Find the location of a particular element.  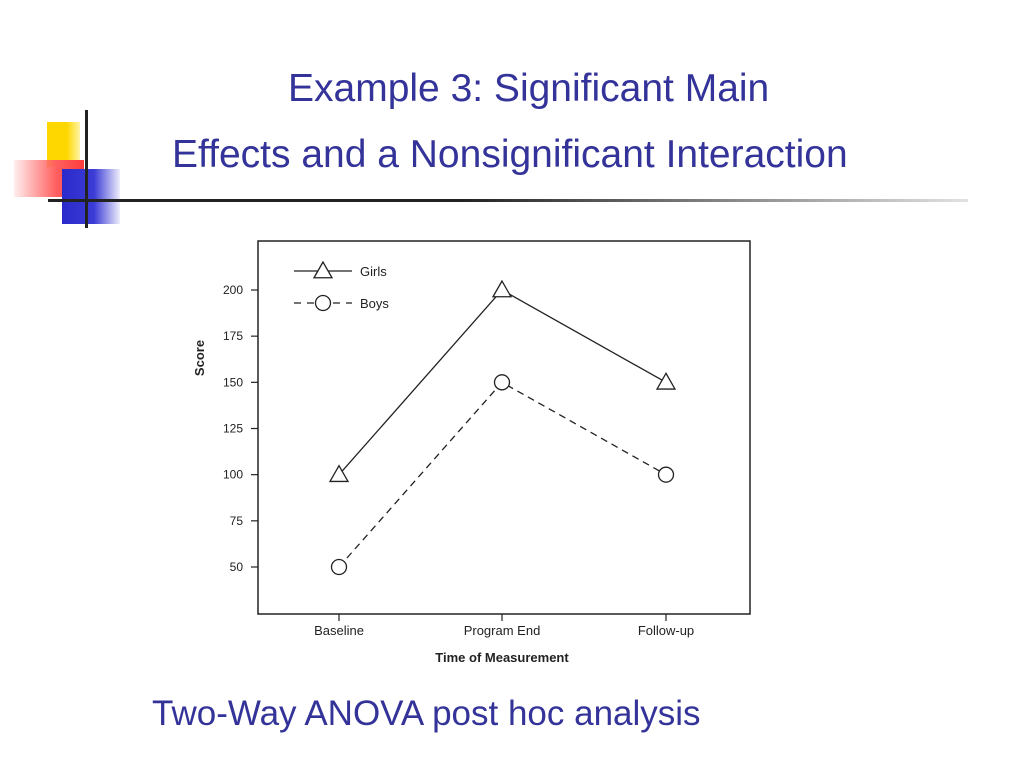

legend-label: Boys is located at coordinates (374, 303).